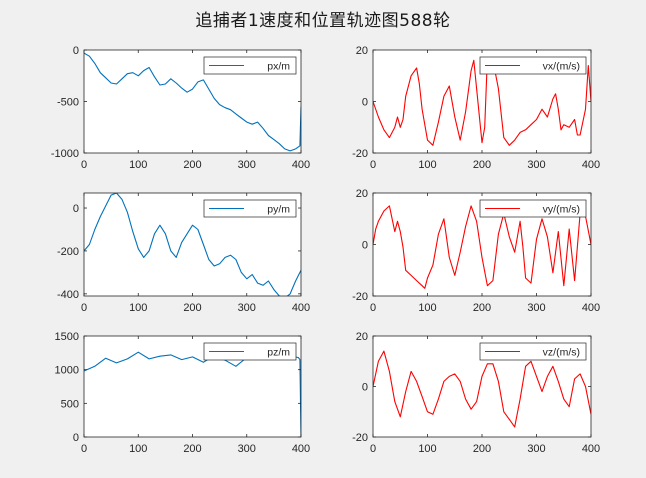  I want to click on y-tick-label: -500, so click(68, 103).